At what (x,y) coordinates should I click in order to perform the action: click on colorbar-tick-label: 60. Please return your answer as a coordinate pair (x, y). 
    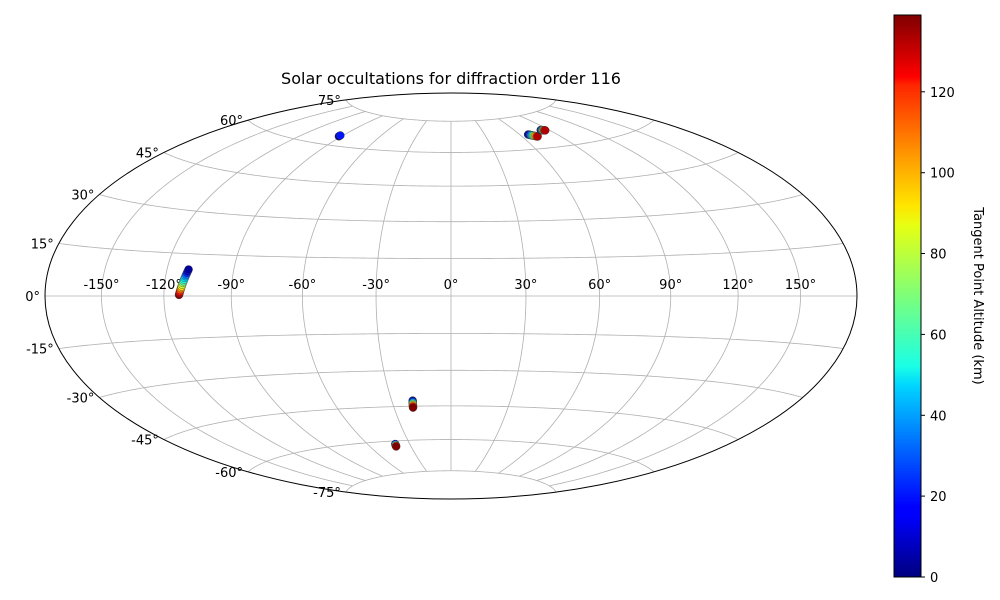
    Looking at the image, I should click on (938, 335).